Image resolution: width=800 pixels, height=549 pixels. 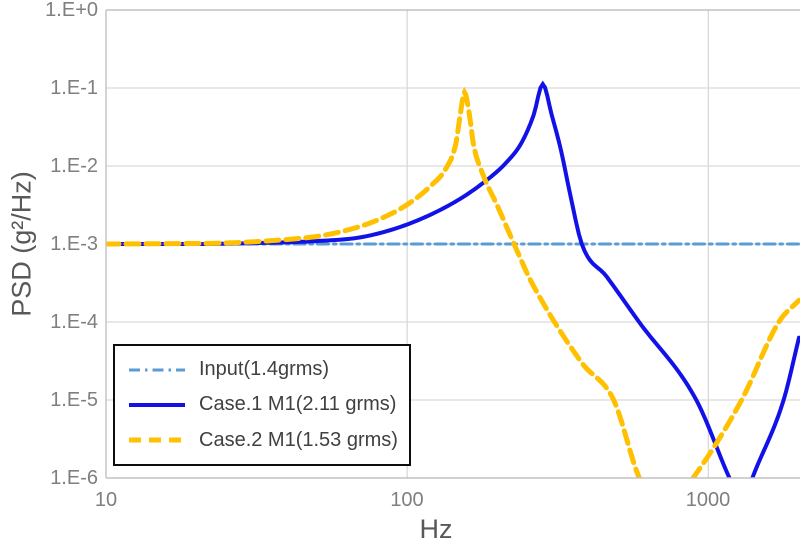 What do you see at coordinates (74, 400) in the screenshot?
I see `y-tick-label: 1.E-5` at bounding box center [74, 400].